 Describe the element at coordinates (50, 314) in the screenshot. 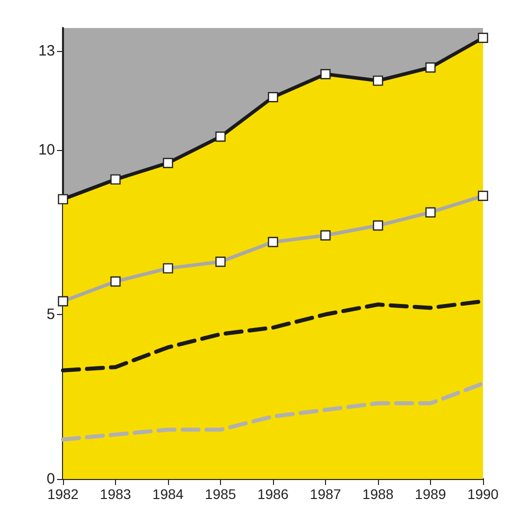

I see `y-tick-label: 5` at that location.